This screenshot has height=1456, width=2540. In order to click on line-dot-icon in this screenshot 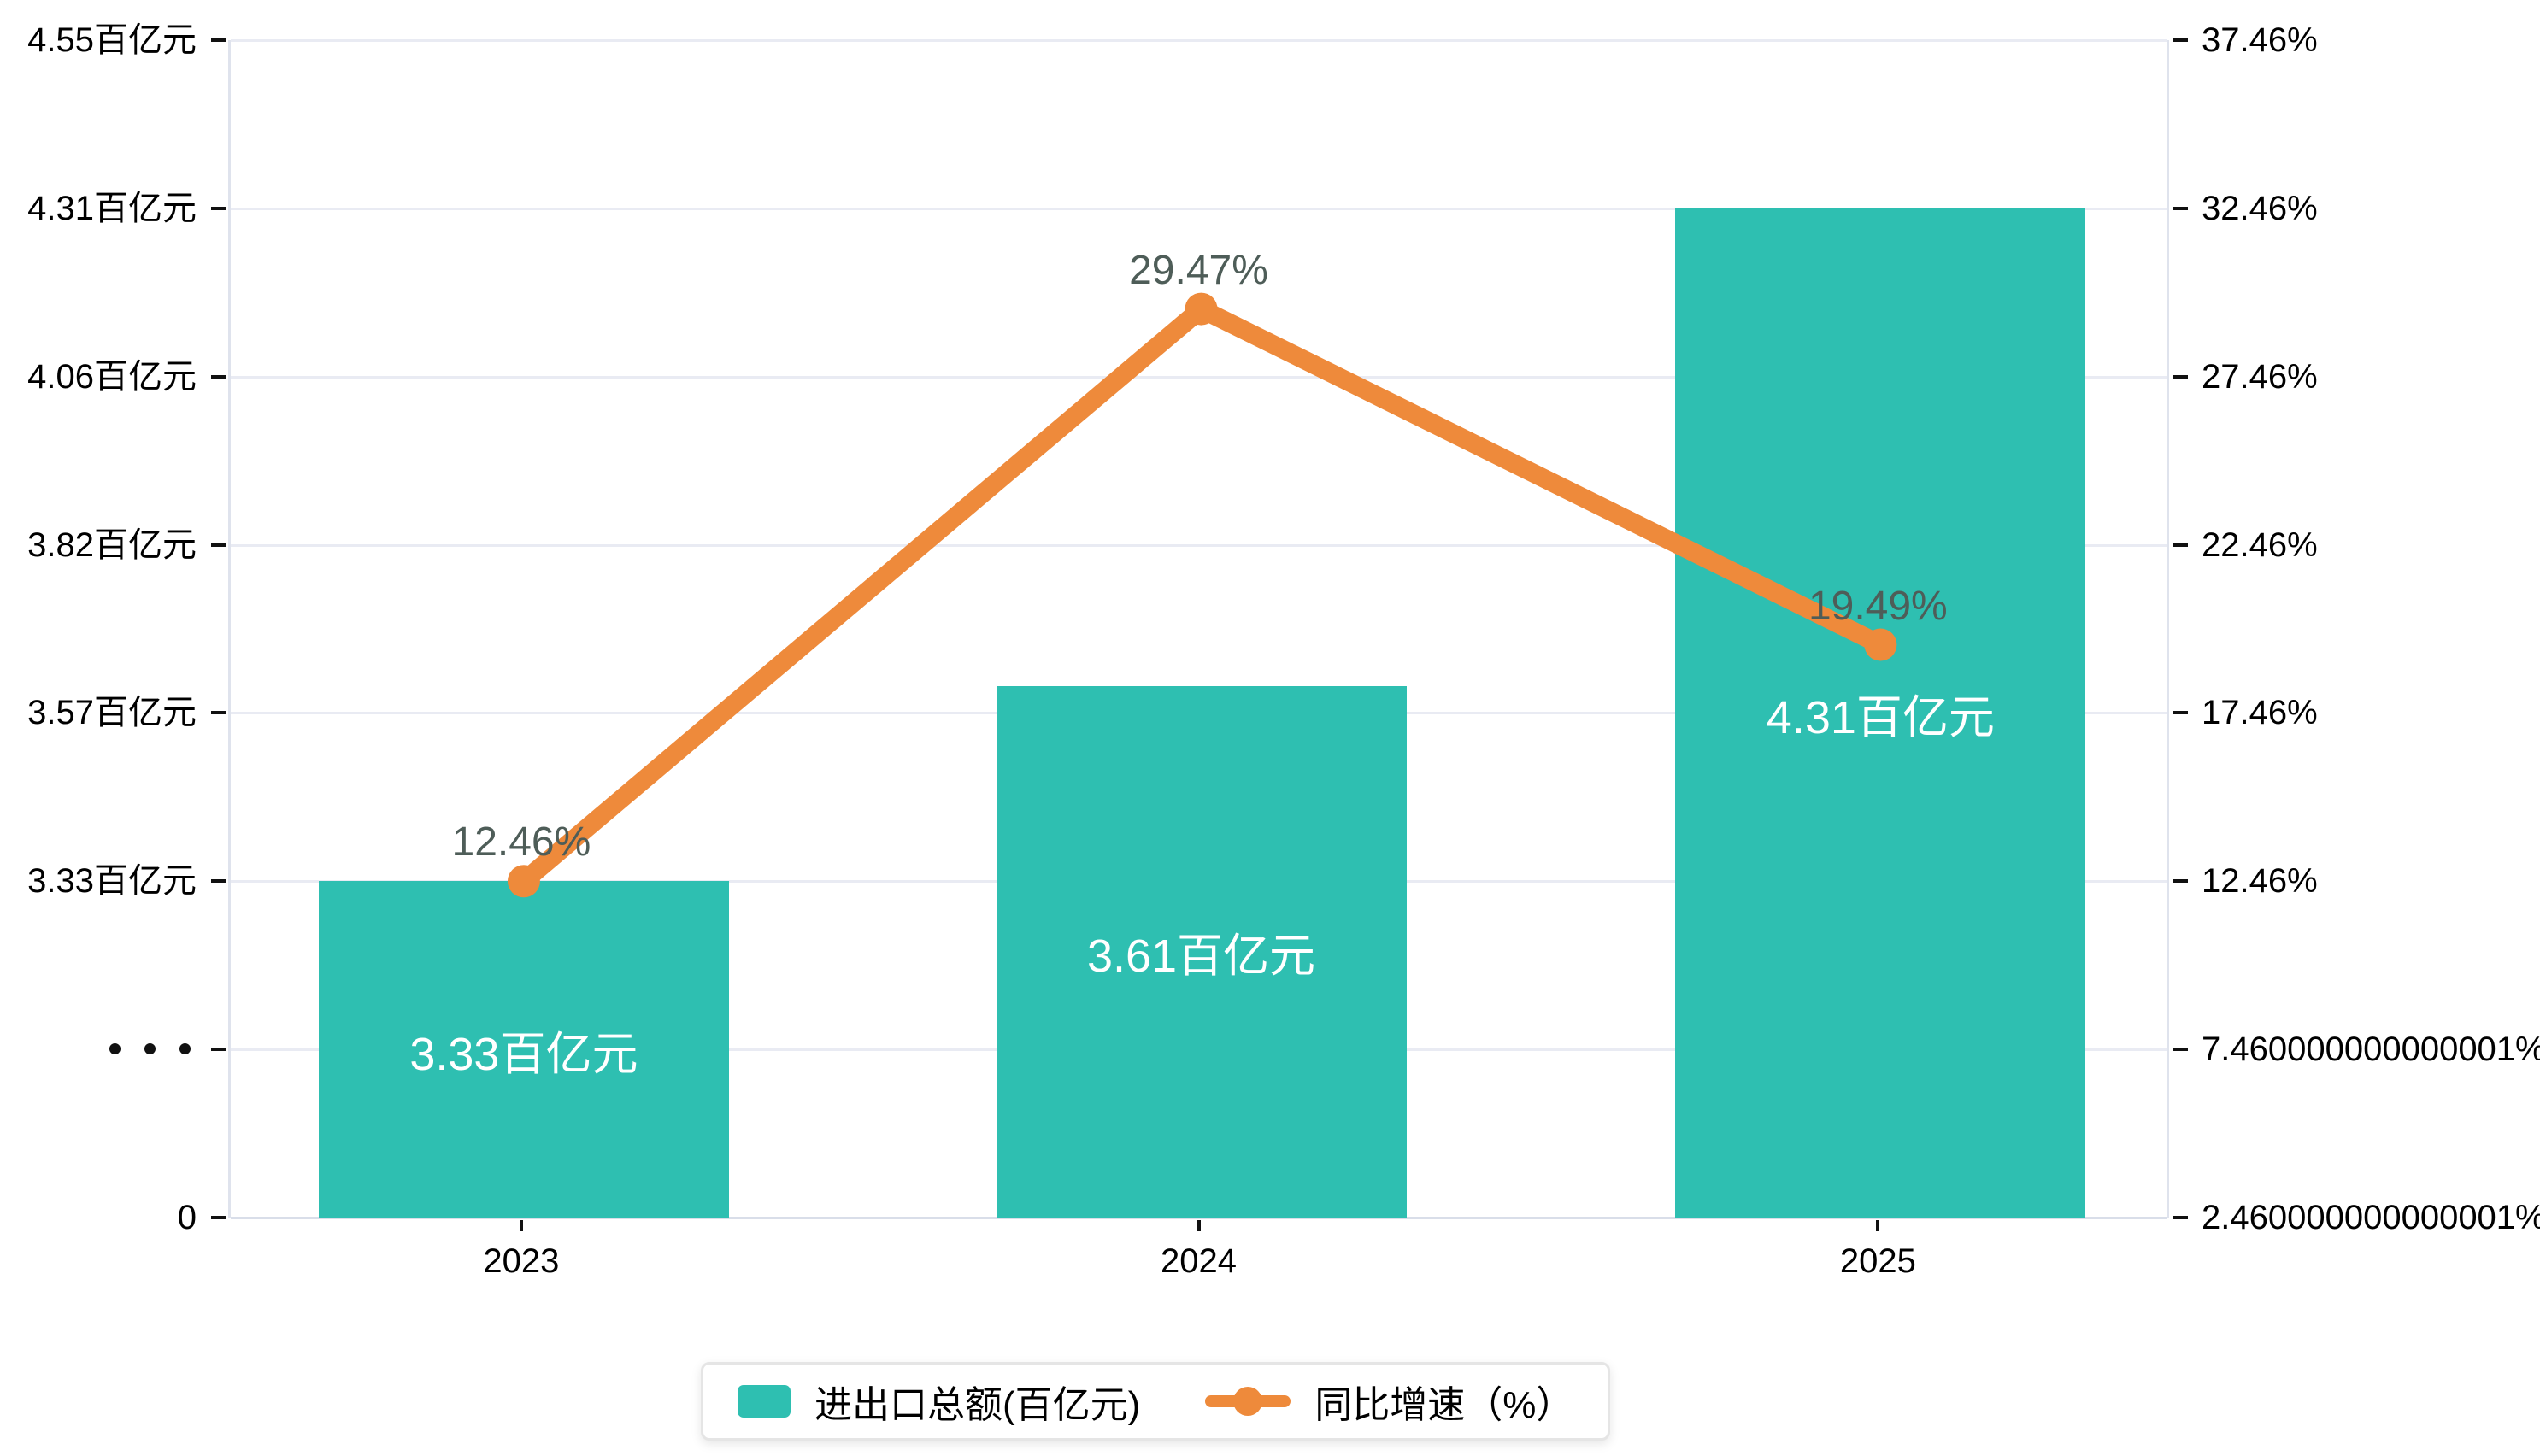, I will do `click(1248, 1401)`.